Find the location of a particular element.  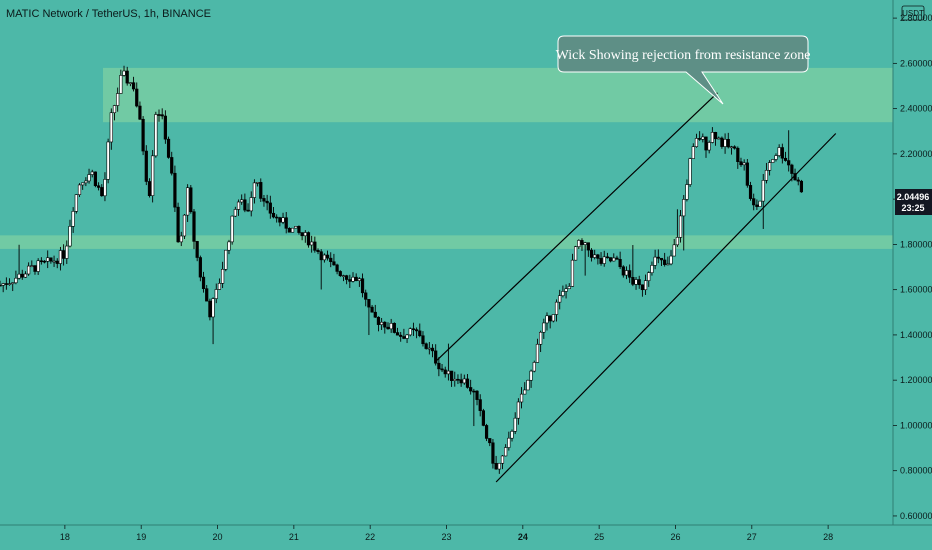

x-tick-label: 22 is located at coordinates (370, 537).